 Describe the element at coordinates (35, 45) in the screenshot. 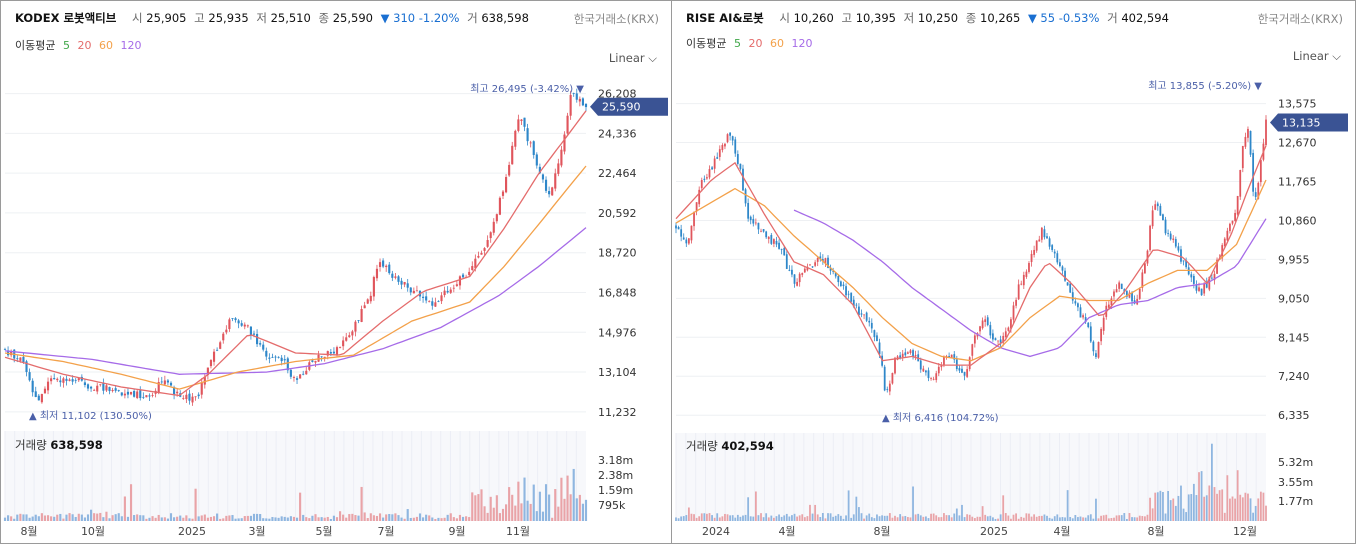

I see `ma-label: 이동평균` at that location.